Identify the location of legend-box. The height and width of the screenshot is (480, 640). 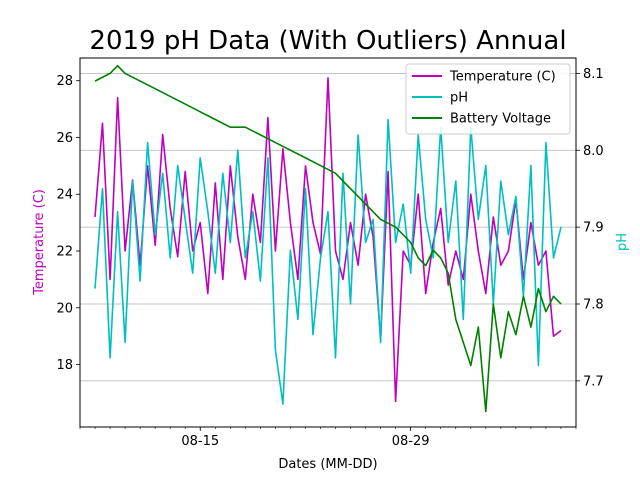
(488, 99).